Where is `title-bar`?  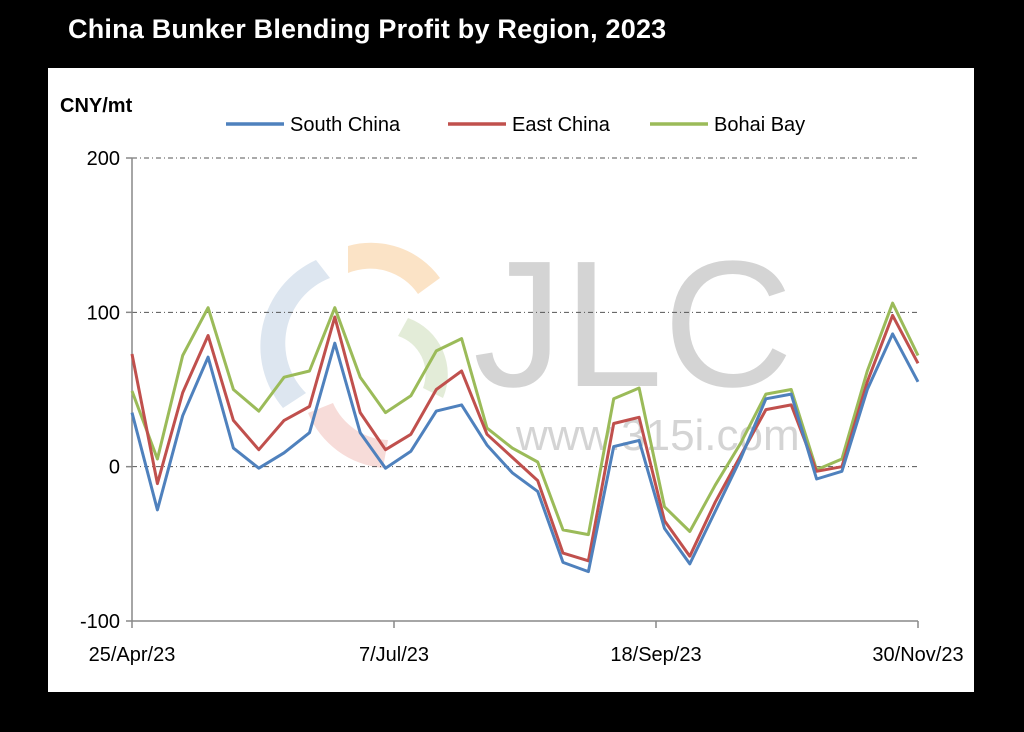 title-bar is located at coordinates (512, 34).